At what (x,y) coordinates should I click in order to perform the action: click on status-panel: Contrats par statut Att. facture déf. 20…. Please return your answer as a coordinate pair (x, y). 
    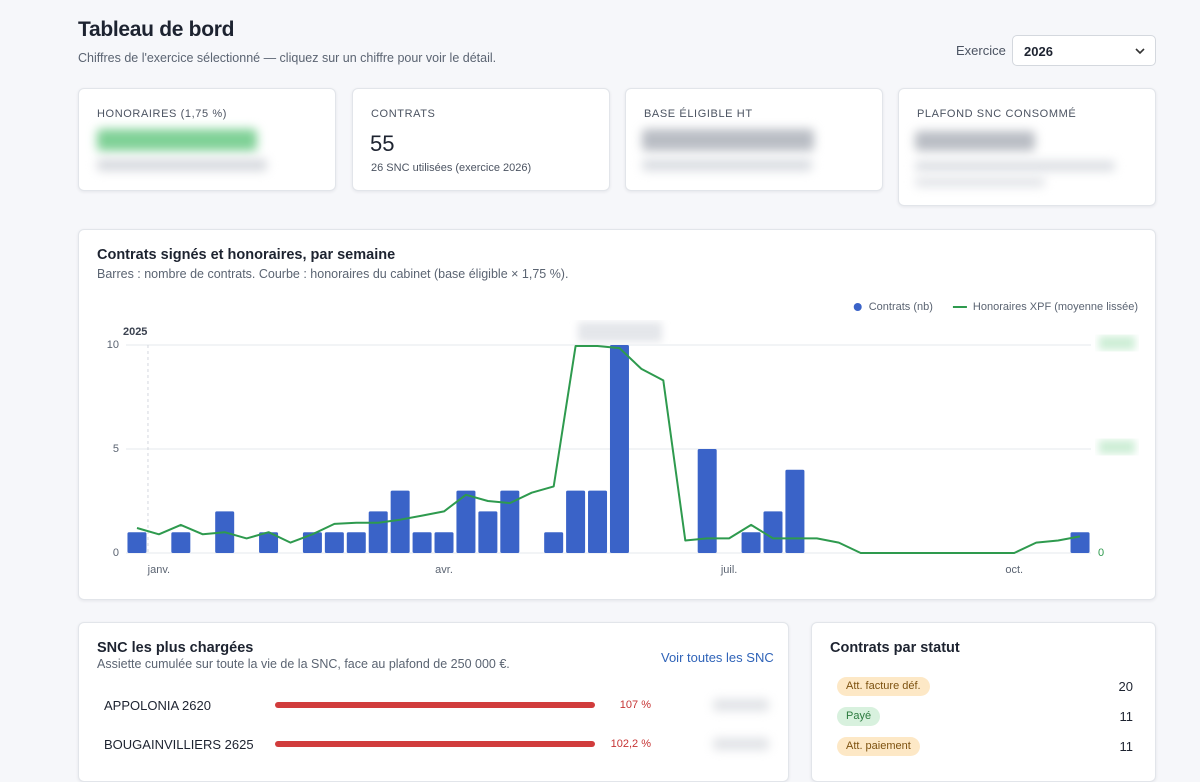
    Looking at the image, I should click on (983, 702).